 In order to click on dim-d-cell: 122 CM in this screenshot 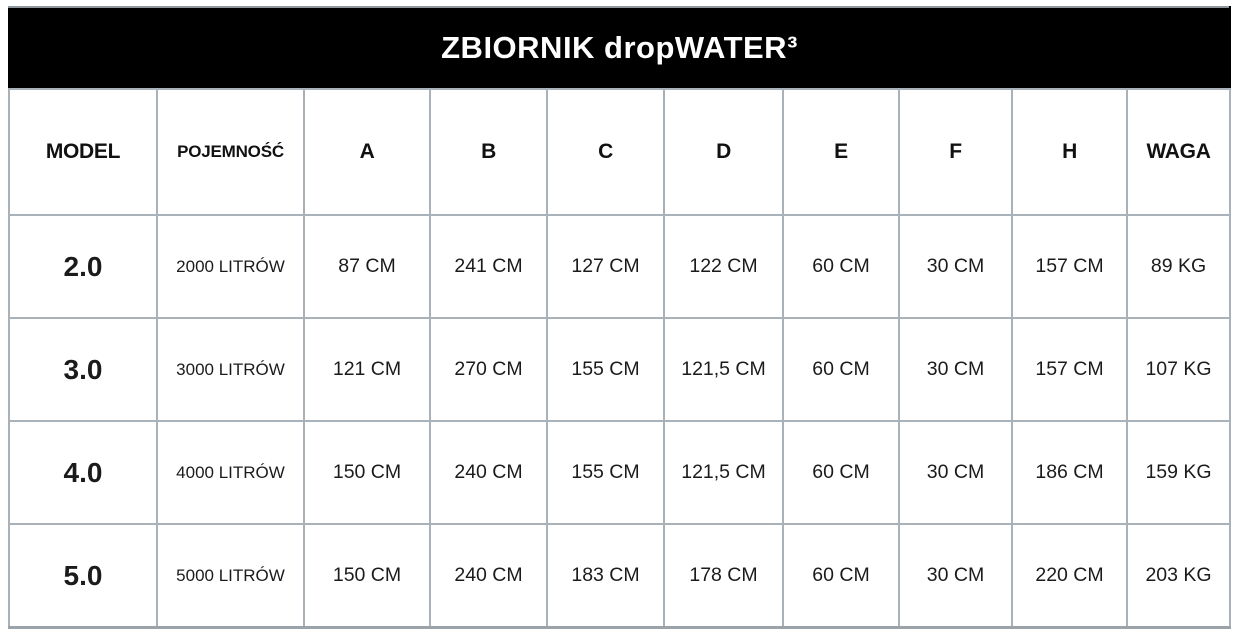, I will do `click(723, 266)`.